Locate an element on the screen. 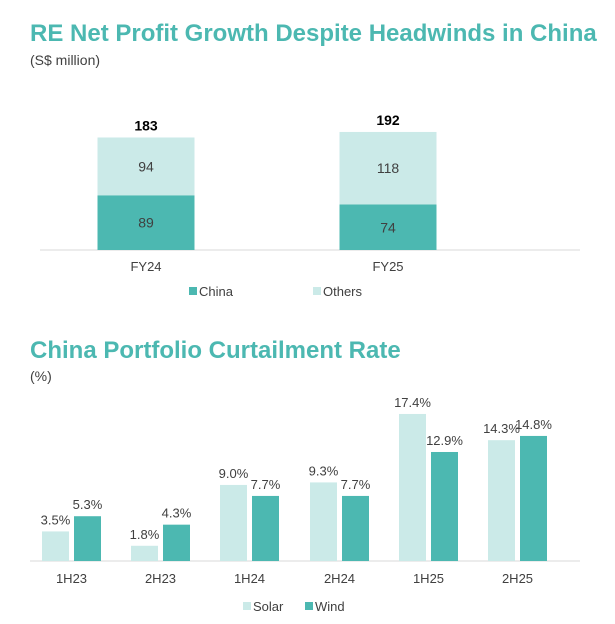  data-label-wind-1h25: 12.9% is located at coordinates (444, 440).